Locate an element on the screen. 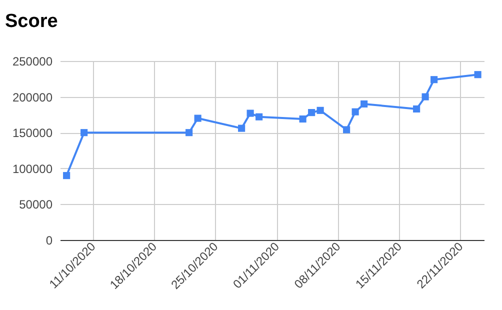 The image size is (502, 310). y-tick-label: 150000 is located at coordinates (32, 133).